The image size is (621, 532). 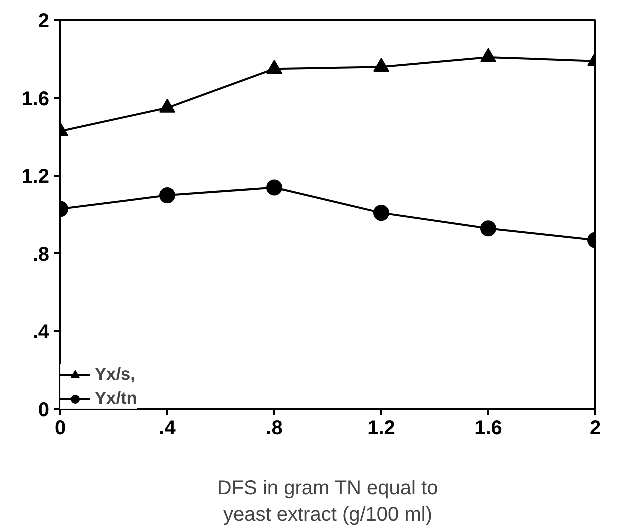 What do you see at coordinates (44, 21) in the screenshot?
I see `y-tick-label: 2` at bounding box center [44, 21].